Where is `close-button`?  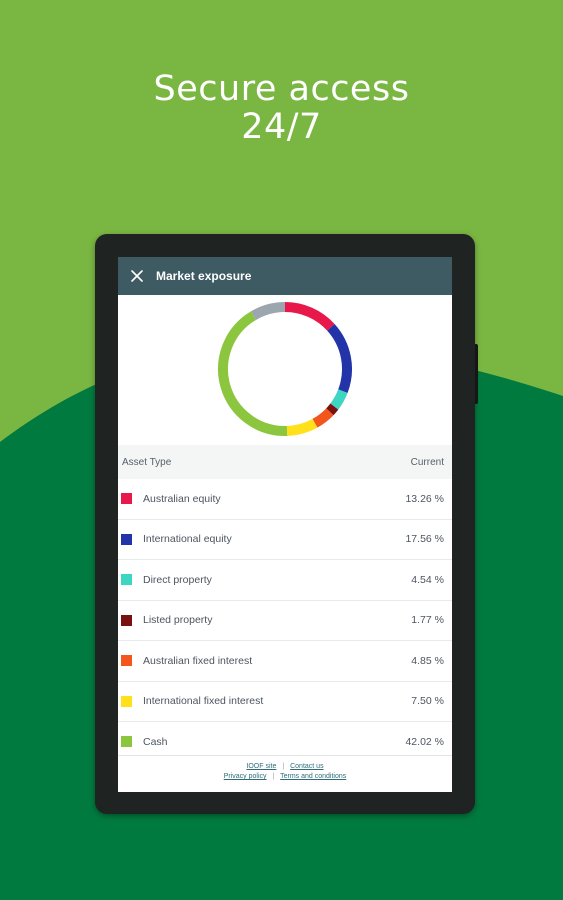
close-button is located at coordinates (137, 276).